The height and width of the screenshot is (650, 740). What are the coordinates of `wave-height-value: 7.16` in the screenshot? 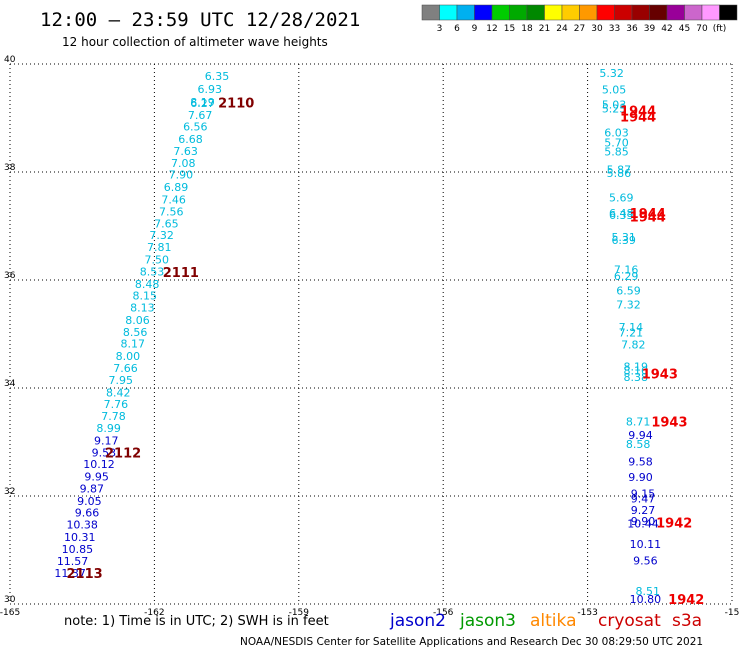 It's located at (626, 270).